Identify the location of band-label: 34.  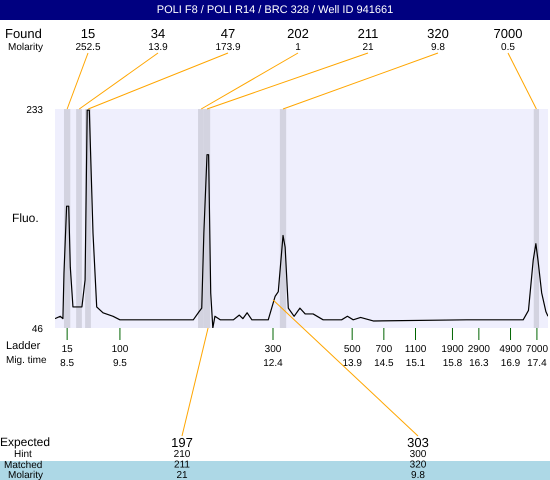
(158, 33).